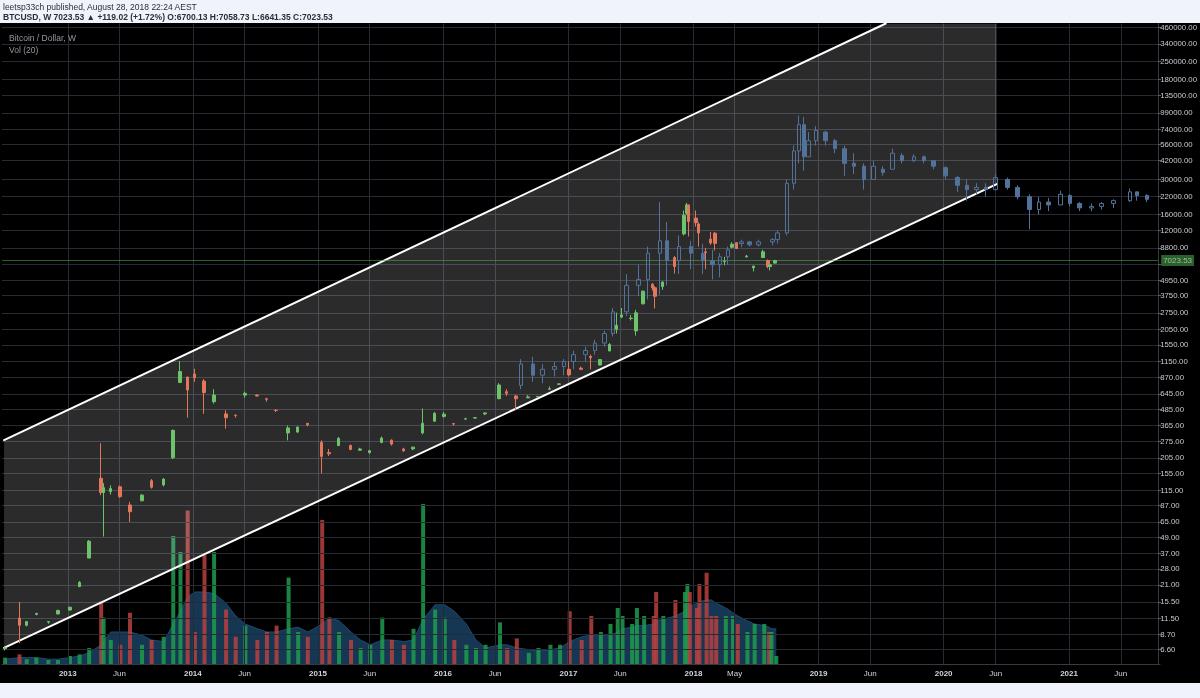  I want to click on text: leetsp33ch published, August 28, 2018 22:24 AEST, so click(100, 7).